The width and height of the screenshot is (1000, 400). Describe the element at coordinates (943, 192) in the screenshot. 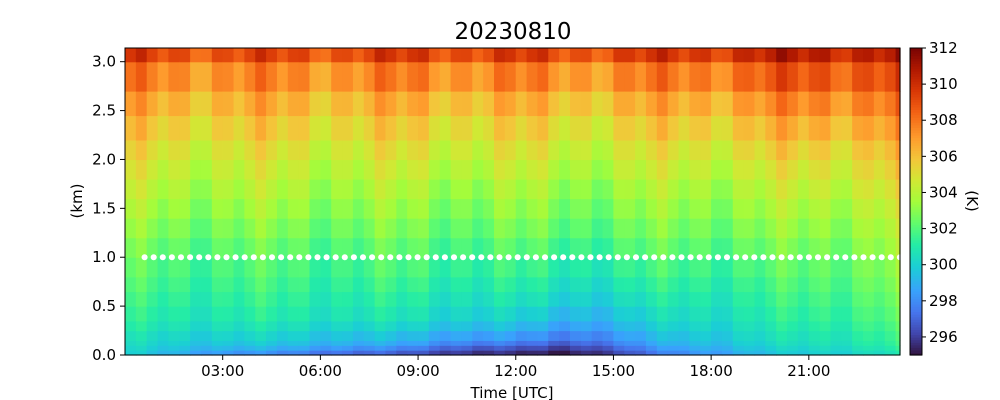

I see `colorbar-tick-label: 304` at that location.